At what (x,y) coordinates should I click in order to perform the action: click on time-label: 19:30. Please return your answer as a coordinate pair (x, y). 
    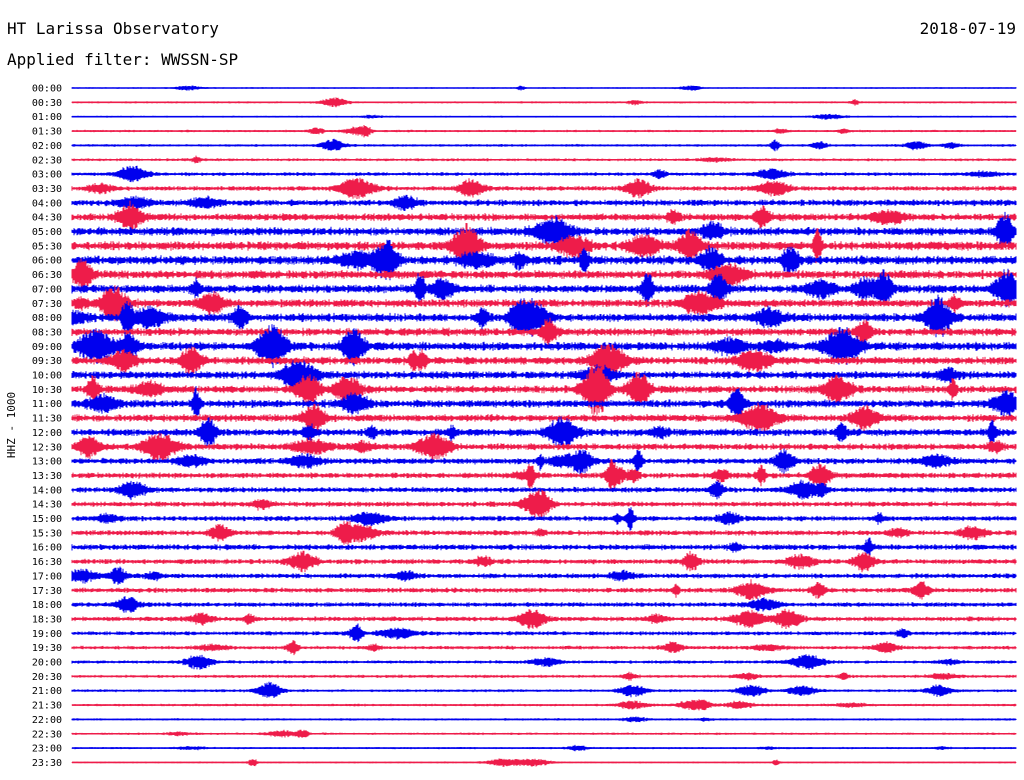
    Looking at the image, I should click on (47, 648).